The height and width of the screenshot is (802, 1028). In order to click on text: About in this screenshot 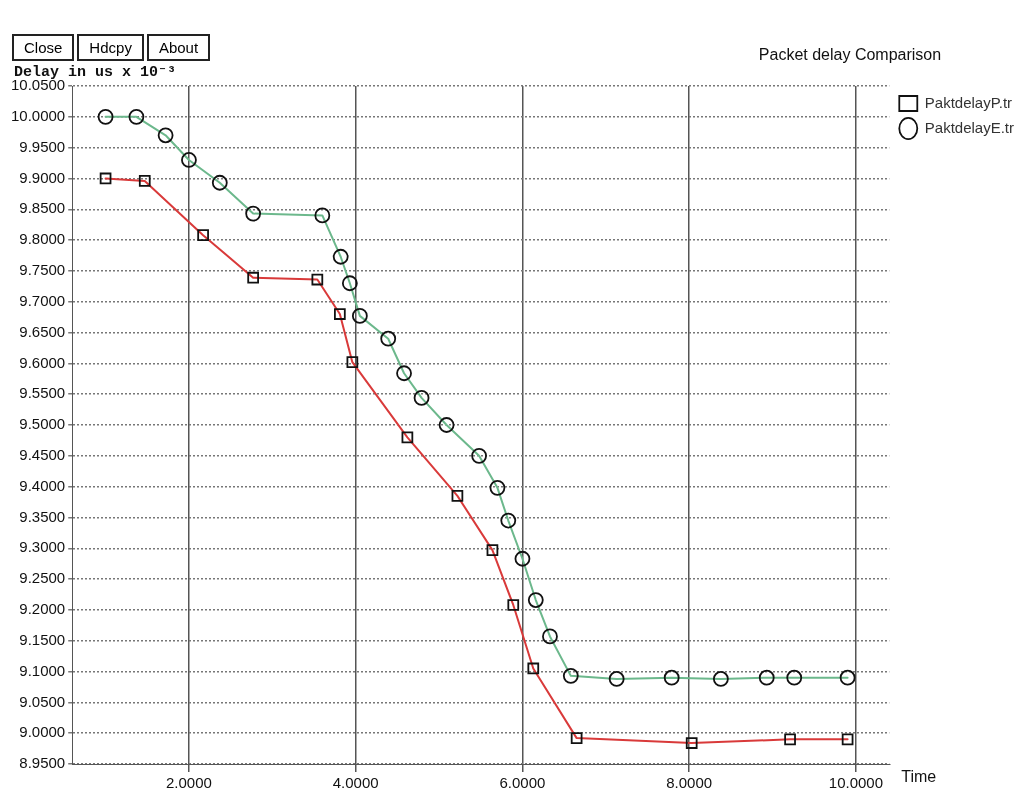, I will do `click(178, 47)`.